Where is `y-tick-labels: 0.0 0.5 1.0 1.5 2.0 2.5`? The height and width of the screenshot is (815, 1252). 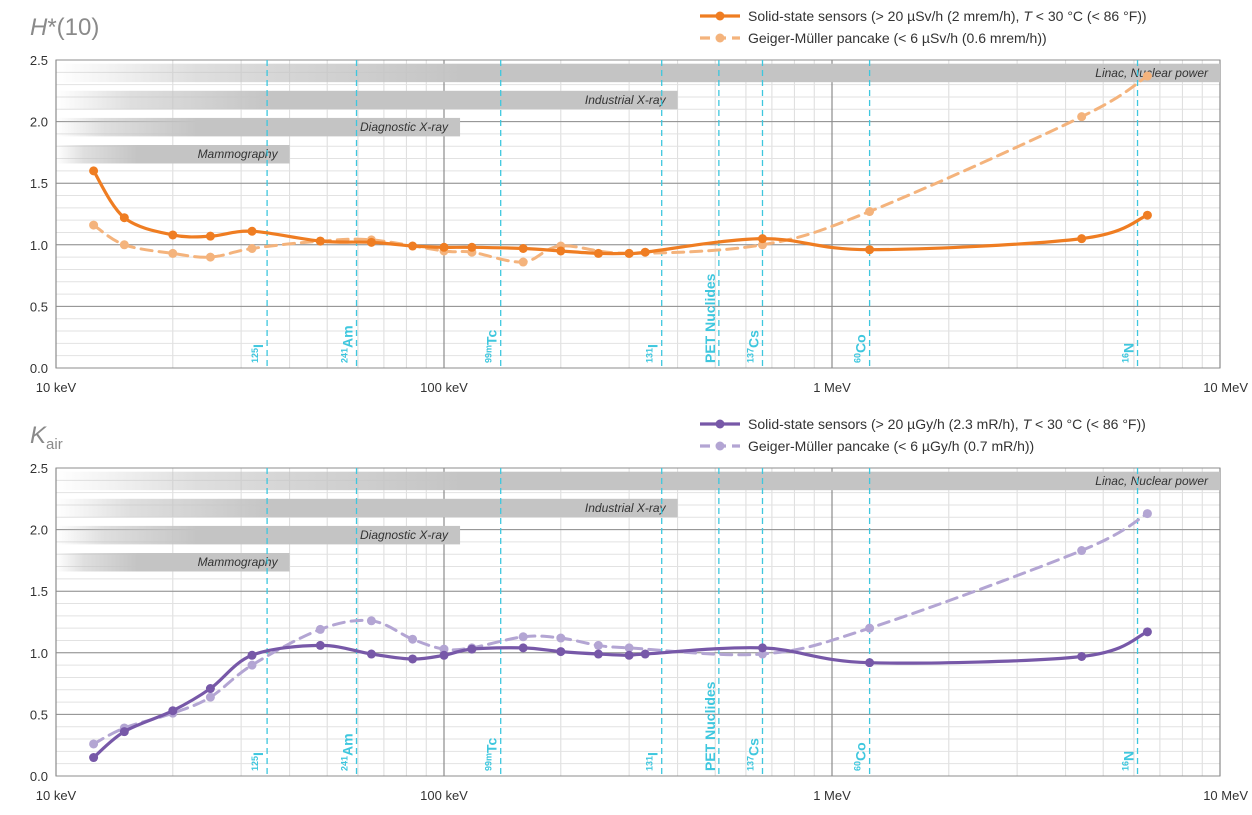
y-tick-labels: 0.0 0.5 1.0 1.5 2.0 2.5 is located at coordinates (39, 622).